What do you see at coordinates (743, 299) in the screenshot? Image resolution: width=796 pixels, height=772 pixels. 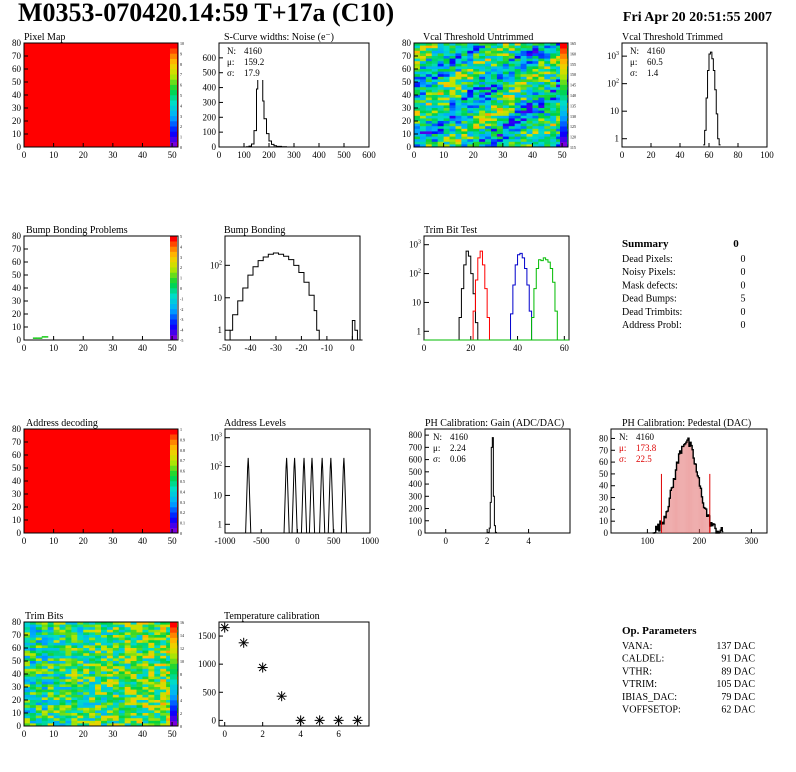 I see `summary-value: 5` at bounding box center [743, 299].